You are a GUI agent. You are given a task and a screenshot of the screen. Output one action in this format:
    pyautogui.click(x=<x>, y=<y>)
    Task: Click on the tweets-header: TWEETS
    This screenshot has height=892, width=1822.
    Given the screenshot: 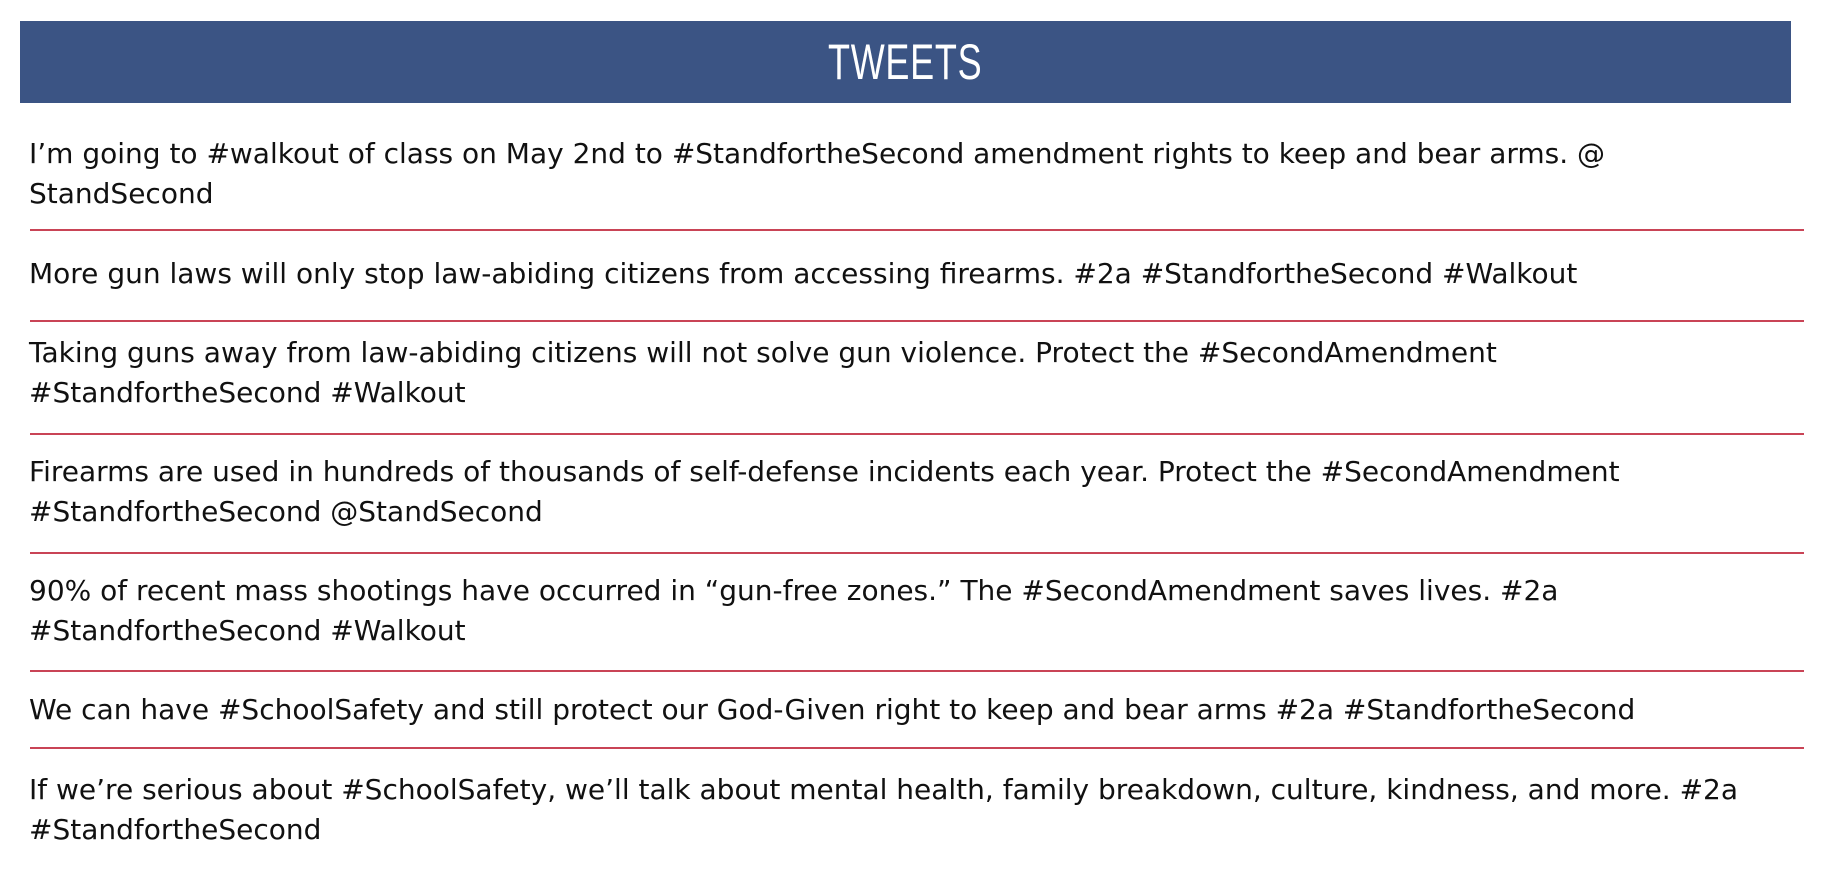 What is the action you would take?
    pyautogui.click(x=905, y=62)
    